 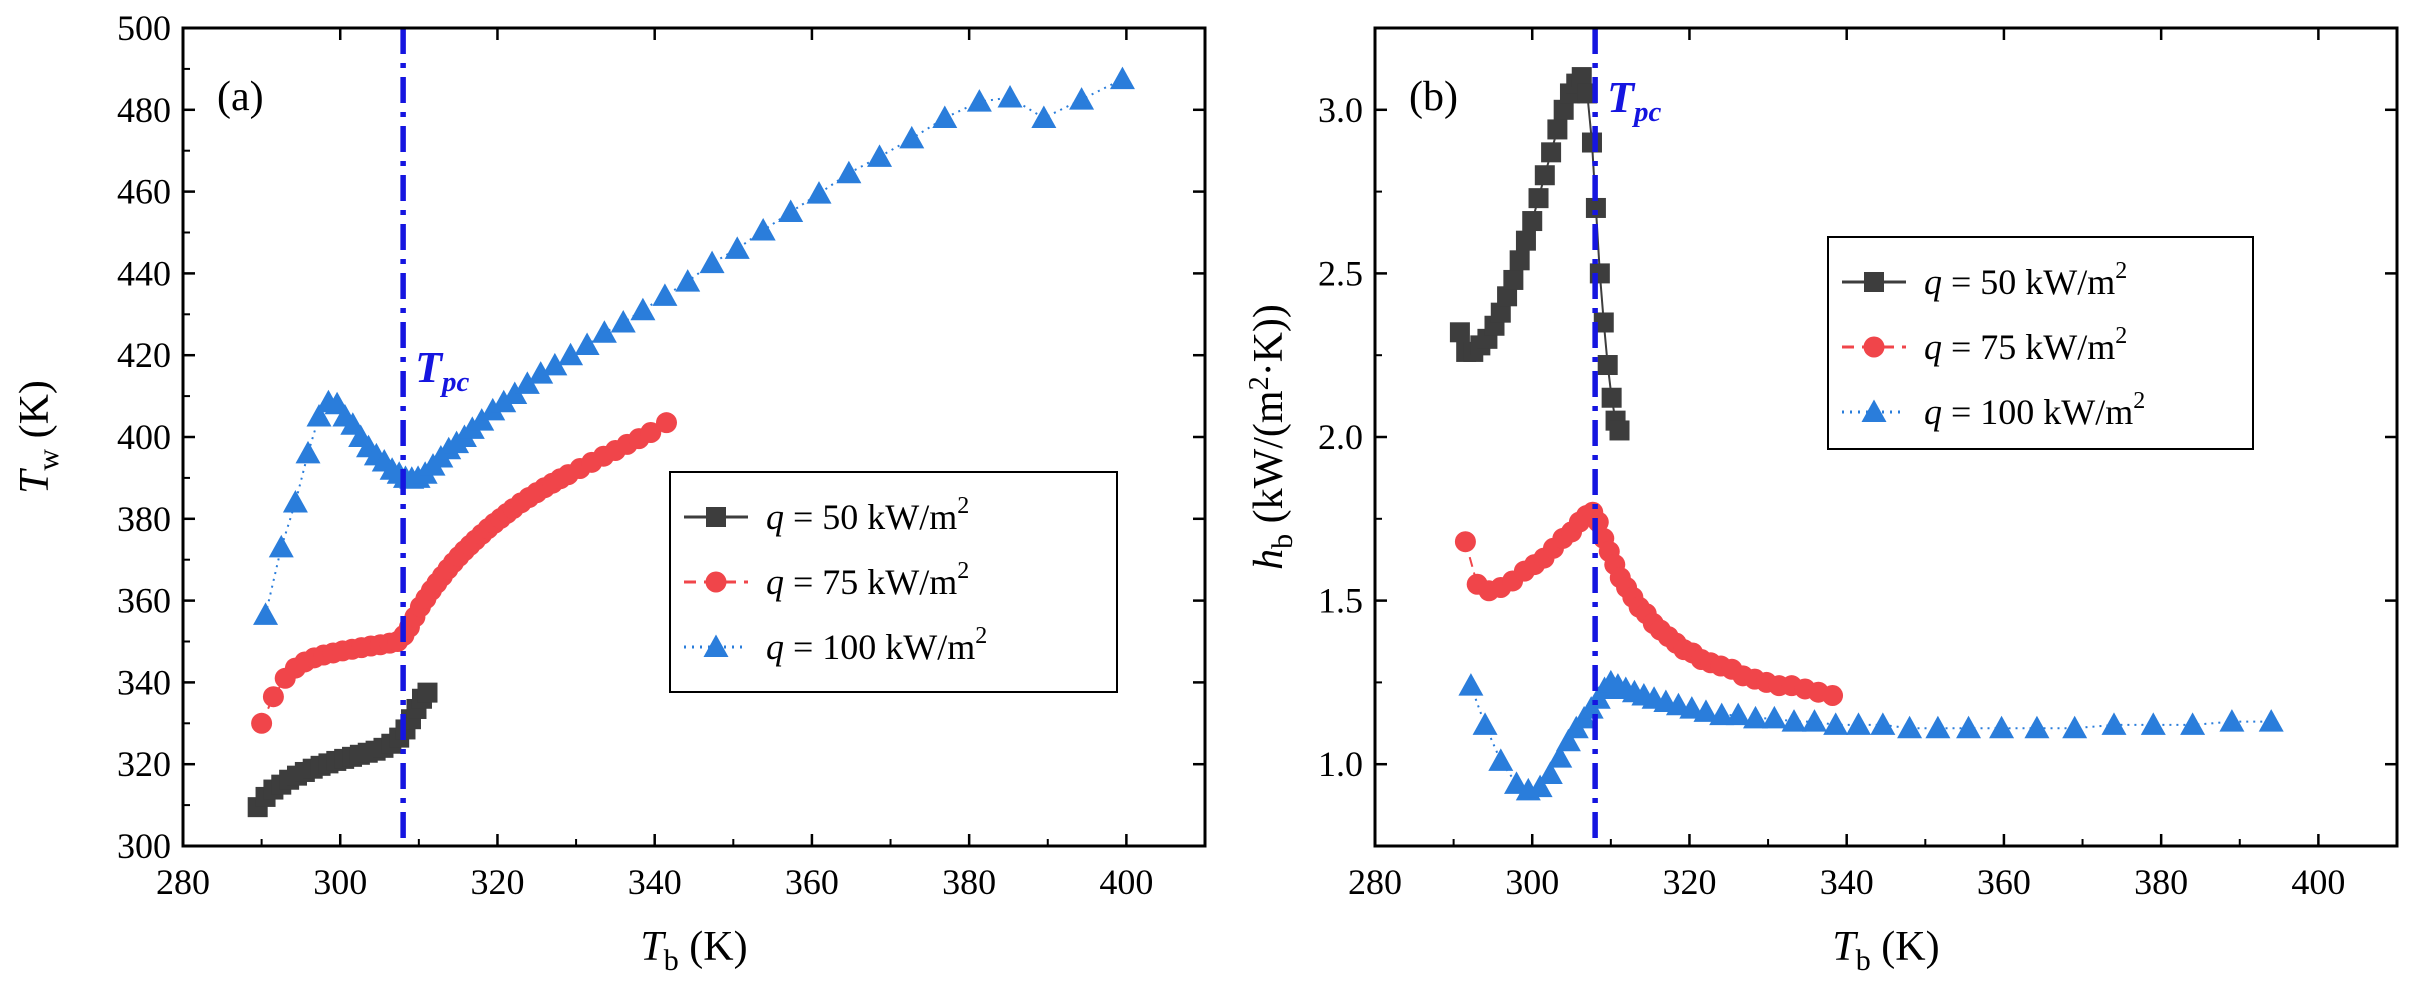 What do you see at coordinates (716, 645) in the screenshot?
I see `legend-marker-triangle` at bounding box center [716, 645].